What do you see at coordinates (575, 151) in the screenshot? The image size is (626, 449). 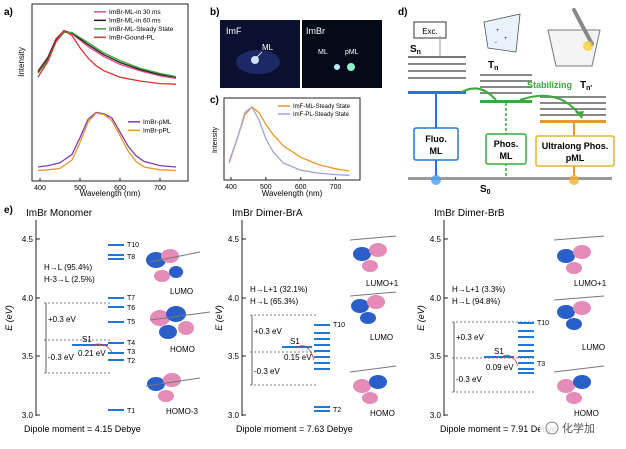 I see `ultralong-box` at bounding box center [575, 151].